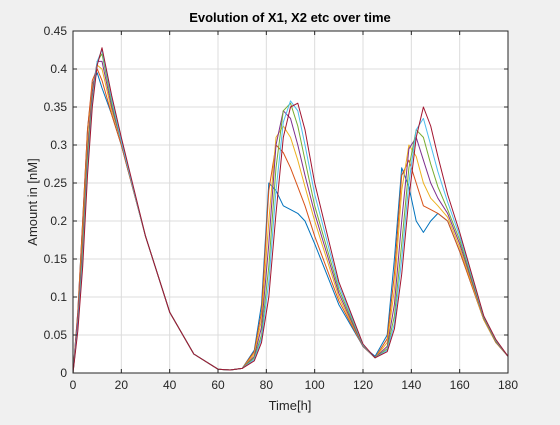 Image resolution: width=560 pixels, height=425 pixels. Describe the element at coordinates (56, 259) in the screenshot. I see `y-tick-label: 0.15` at that location.